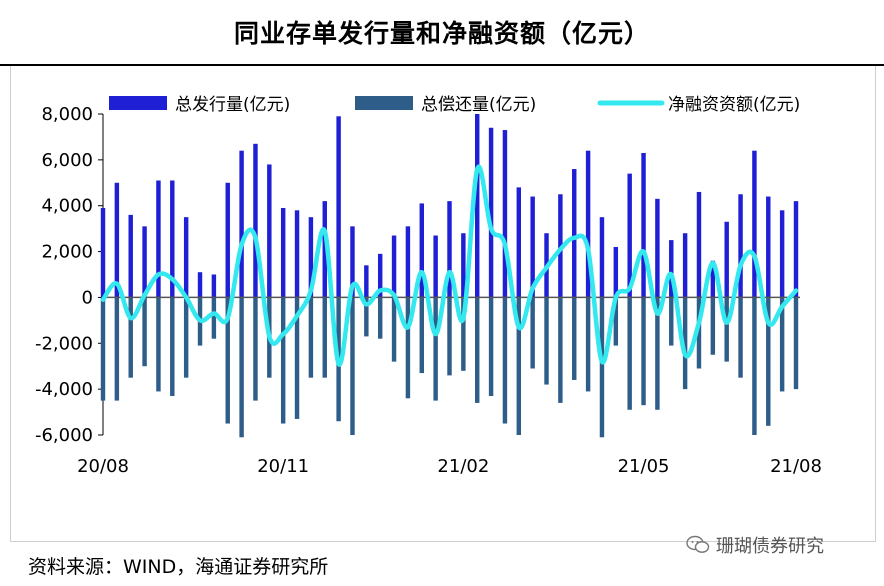  Describe the element at coordinates (698, 544) in the screenshot. I see `wechat-icon` at that location.